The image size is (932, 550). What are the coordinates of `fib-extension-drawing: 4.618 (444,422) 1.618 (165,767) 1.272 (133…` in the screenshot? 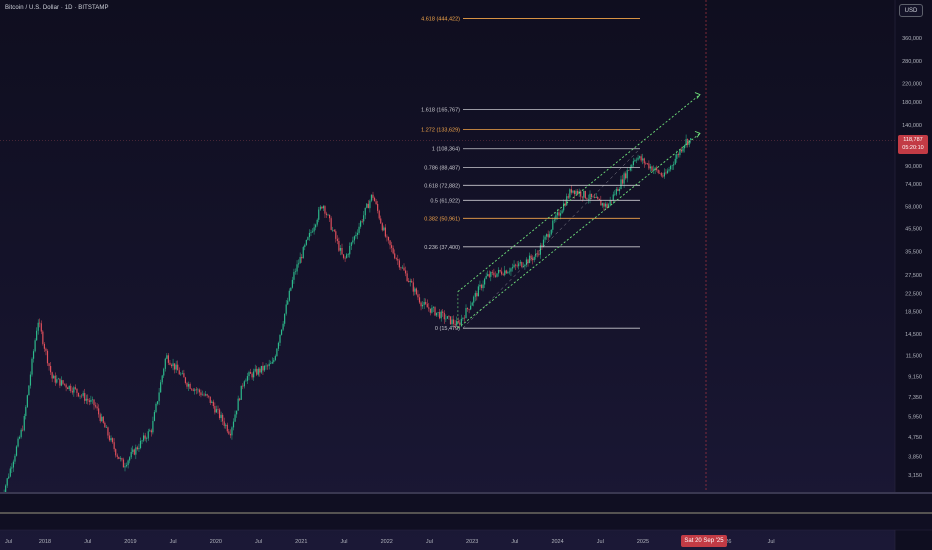 It's located at (531, 175).